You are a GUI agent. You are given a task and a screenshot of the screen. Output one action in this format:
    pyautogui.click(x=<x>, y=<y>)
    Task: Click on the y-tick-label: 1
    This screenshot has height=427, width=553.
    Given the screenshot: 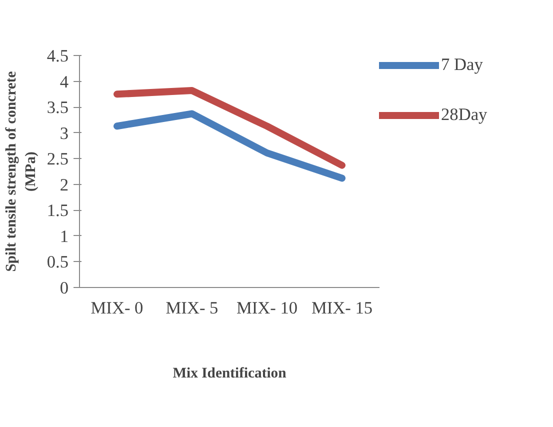 What is the action you would take?
    pyautogui.click(x=64, y=236)
    